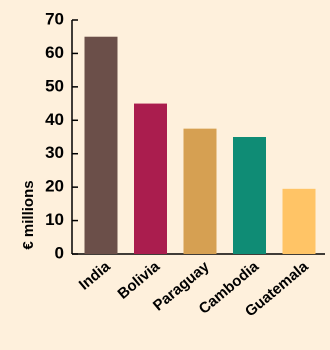  What do you see at coordinates (54, 18) in the screenshot?
I see `y-tick-label: 70` at bounding box center [54, 18].